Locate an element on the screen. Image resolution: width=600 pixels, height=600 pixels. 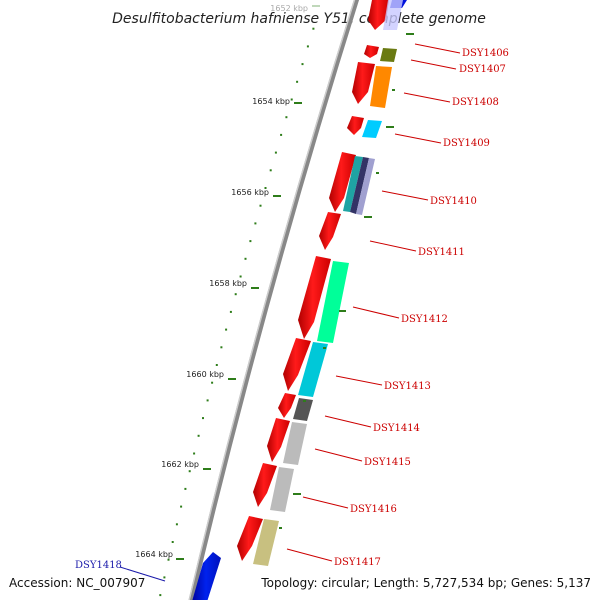
gene-arrow-DSY1416 is located at coordinates (265, 485).